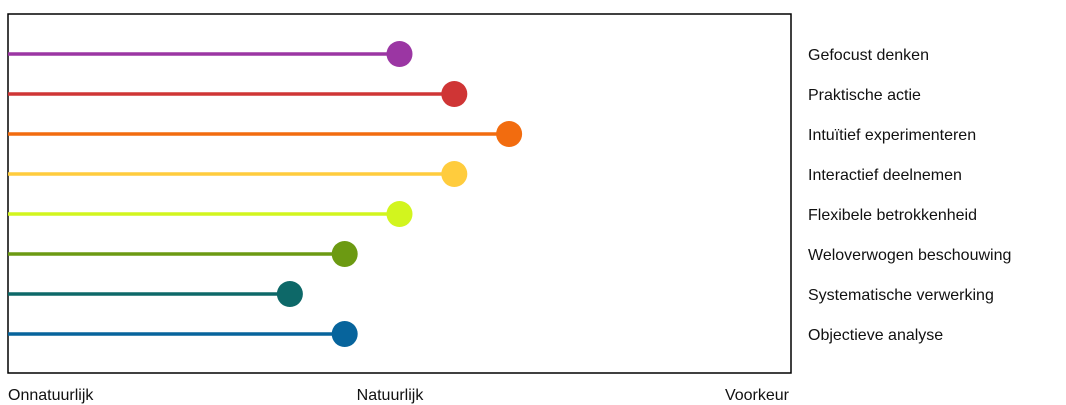 The width and height of the screenshot is (1066, 405). I want to click on x-tick-label-natuurlijk: Natuurlijk, so click(391, 395).